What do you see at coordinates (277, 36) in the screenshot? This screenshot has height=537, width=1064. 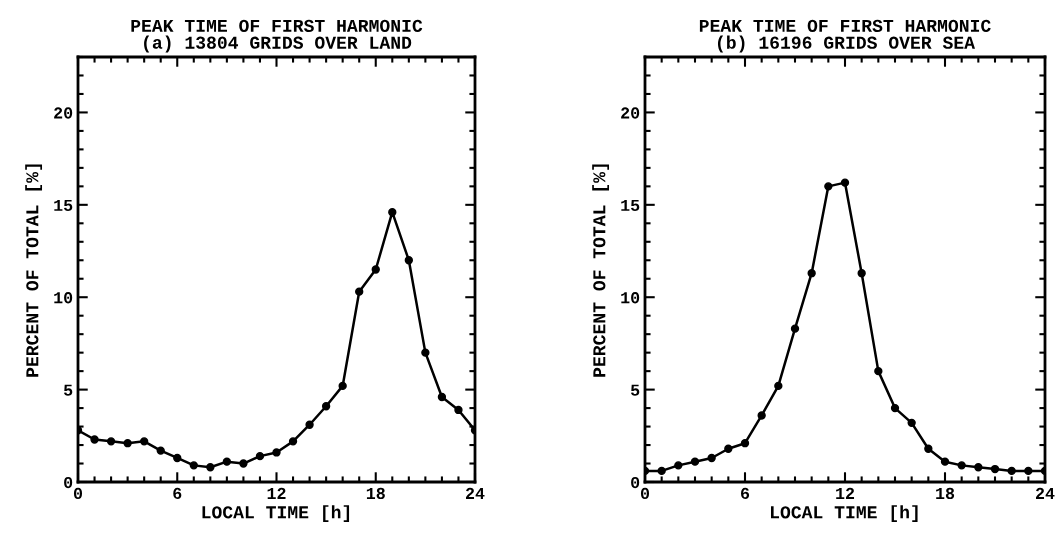 I see `chart-title: PEAK TIME OF FIRST HARMONIC (a) 13804 GRIDS OVER LAND` at bounding box center [277, 36].